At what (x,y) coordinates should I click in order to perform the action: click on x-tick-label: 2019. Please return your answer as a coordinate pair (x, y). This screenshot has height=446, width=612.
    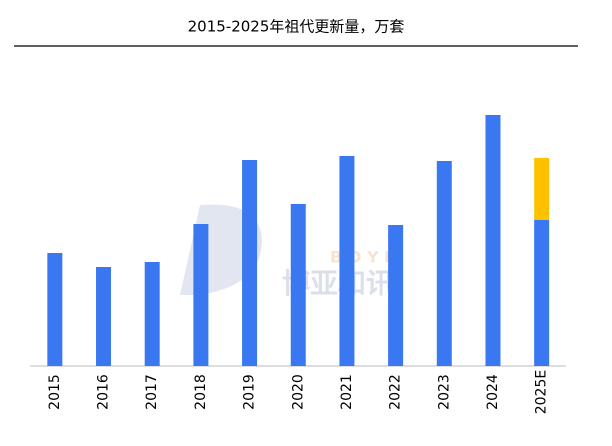
    Looking at the image, I should click on (250, 392).